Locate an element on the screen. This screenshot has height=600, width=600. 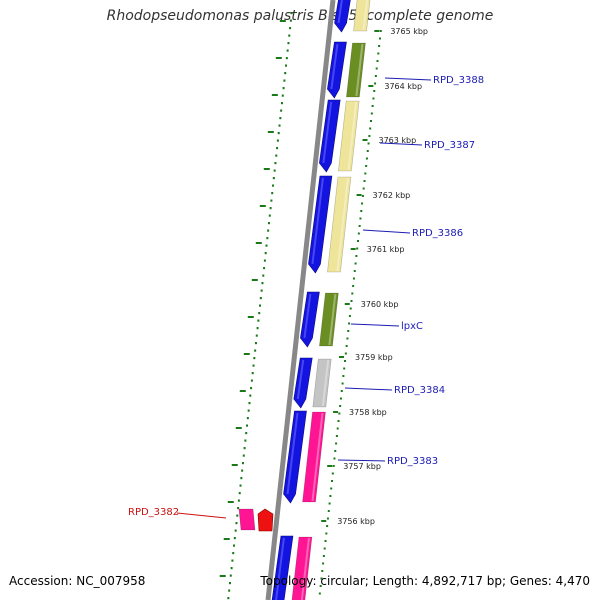
reverse-category-box is located at coordinates (247, 519).